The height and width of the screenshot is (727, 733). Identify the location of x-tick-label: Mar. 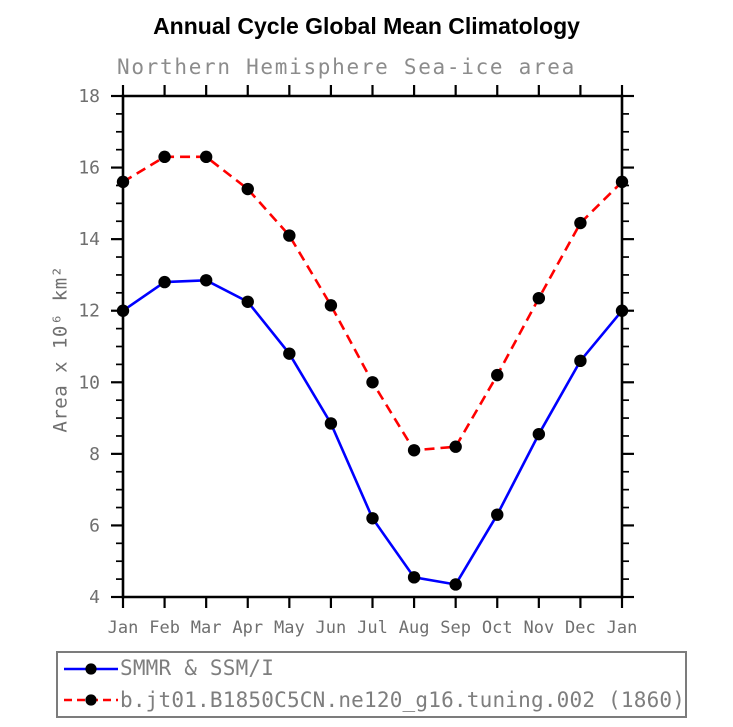
(206, 628).